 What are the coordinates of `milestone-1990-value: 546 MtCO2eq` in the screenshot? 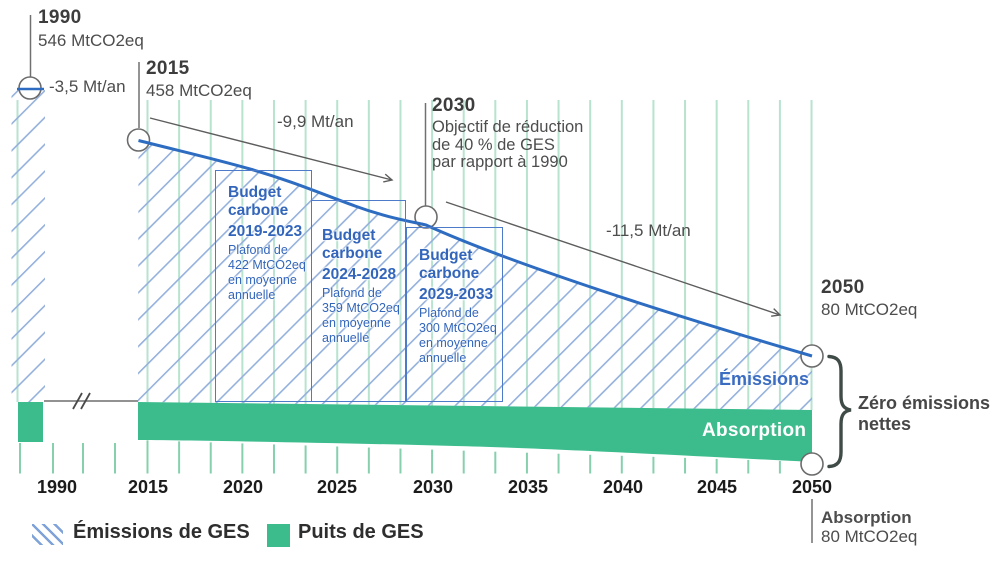 It's located at (91, 40).